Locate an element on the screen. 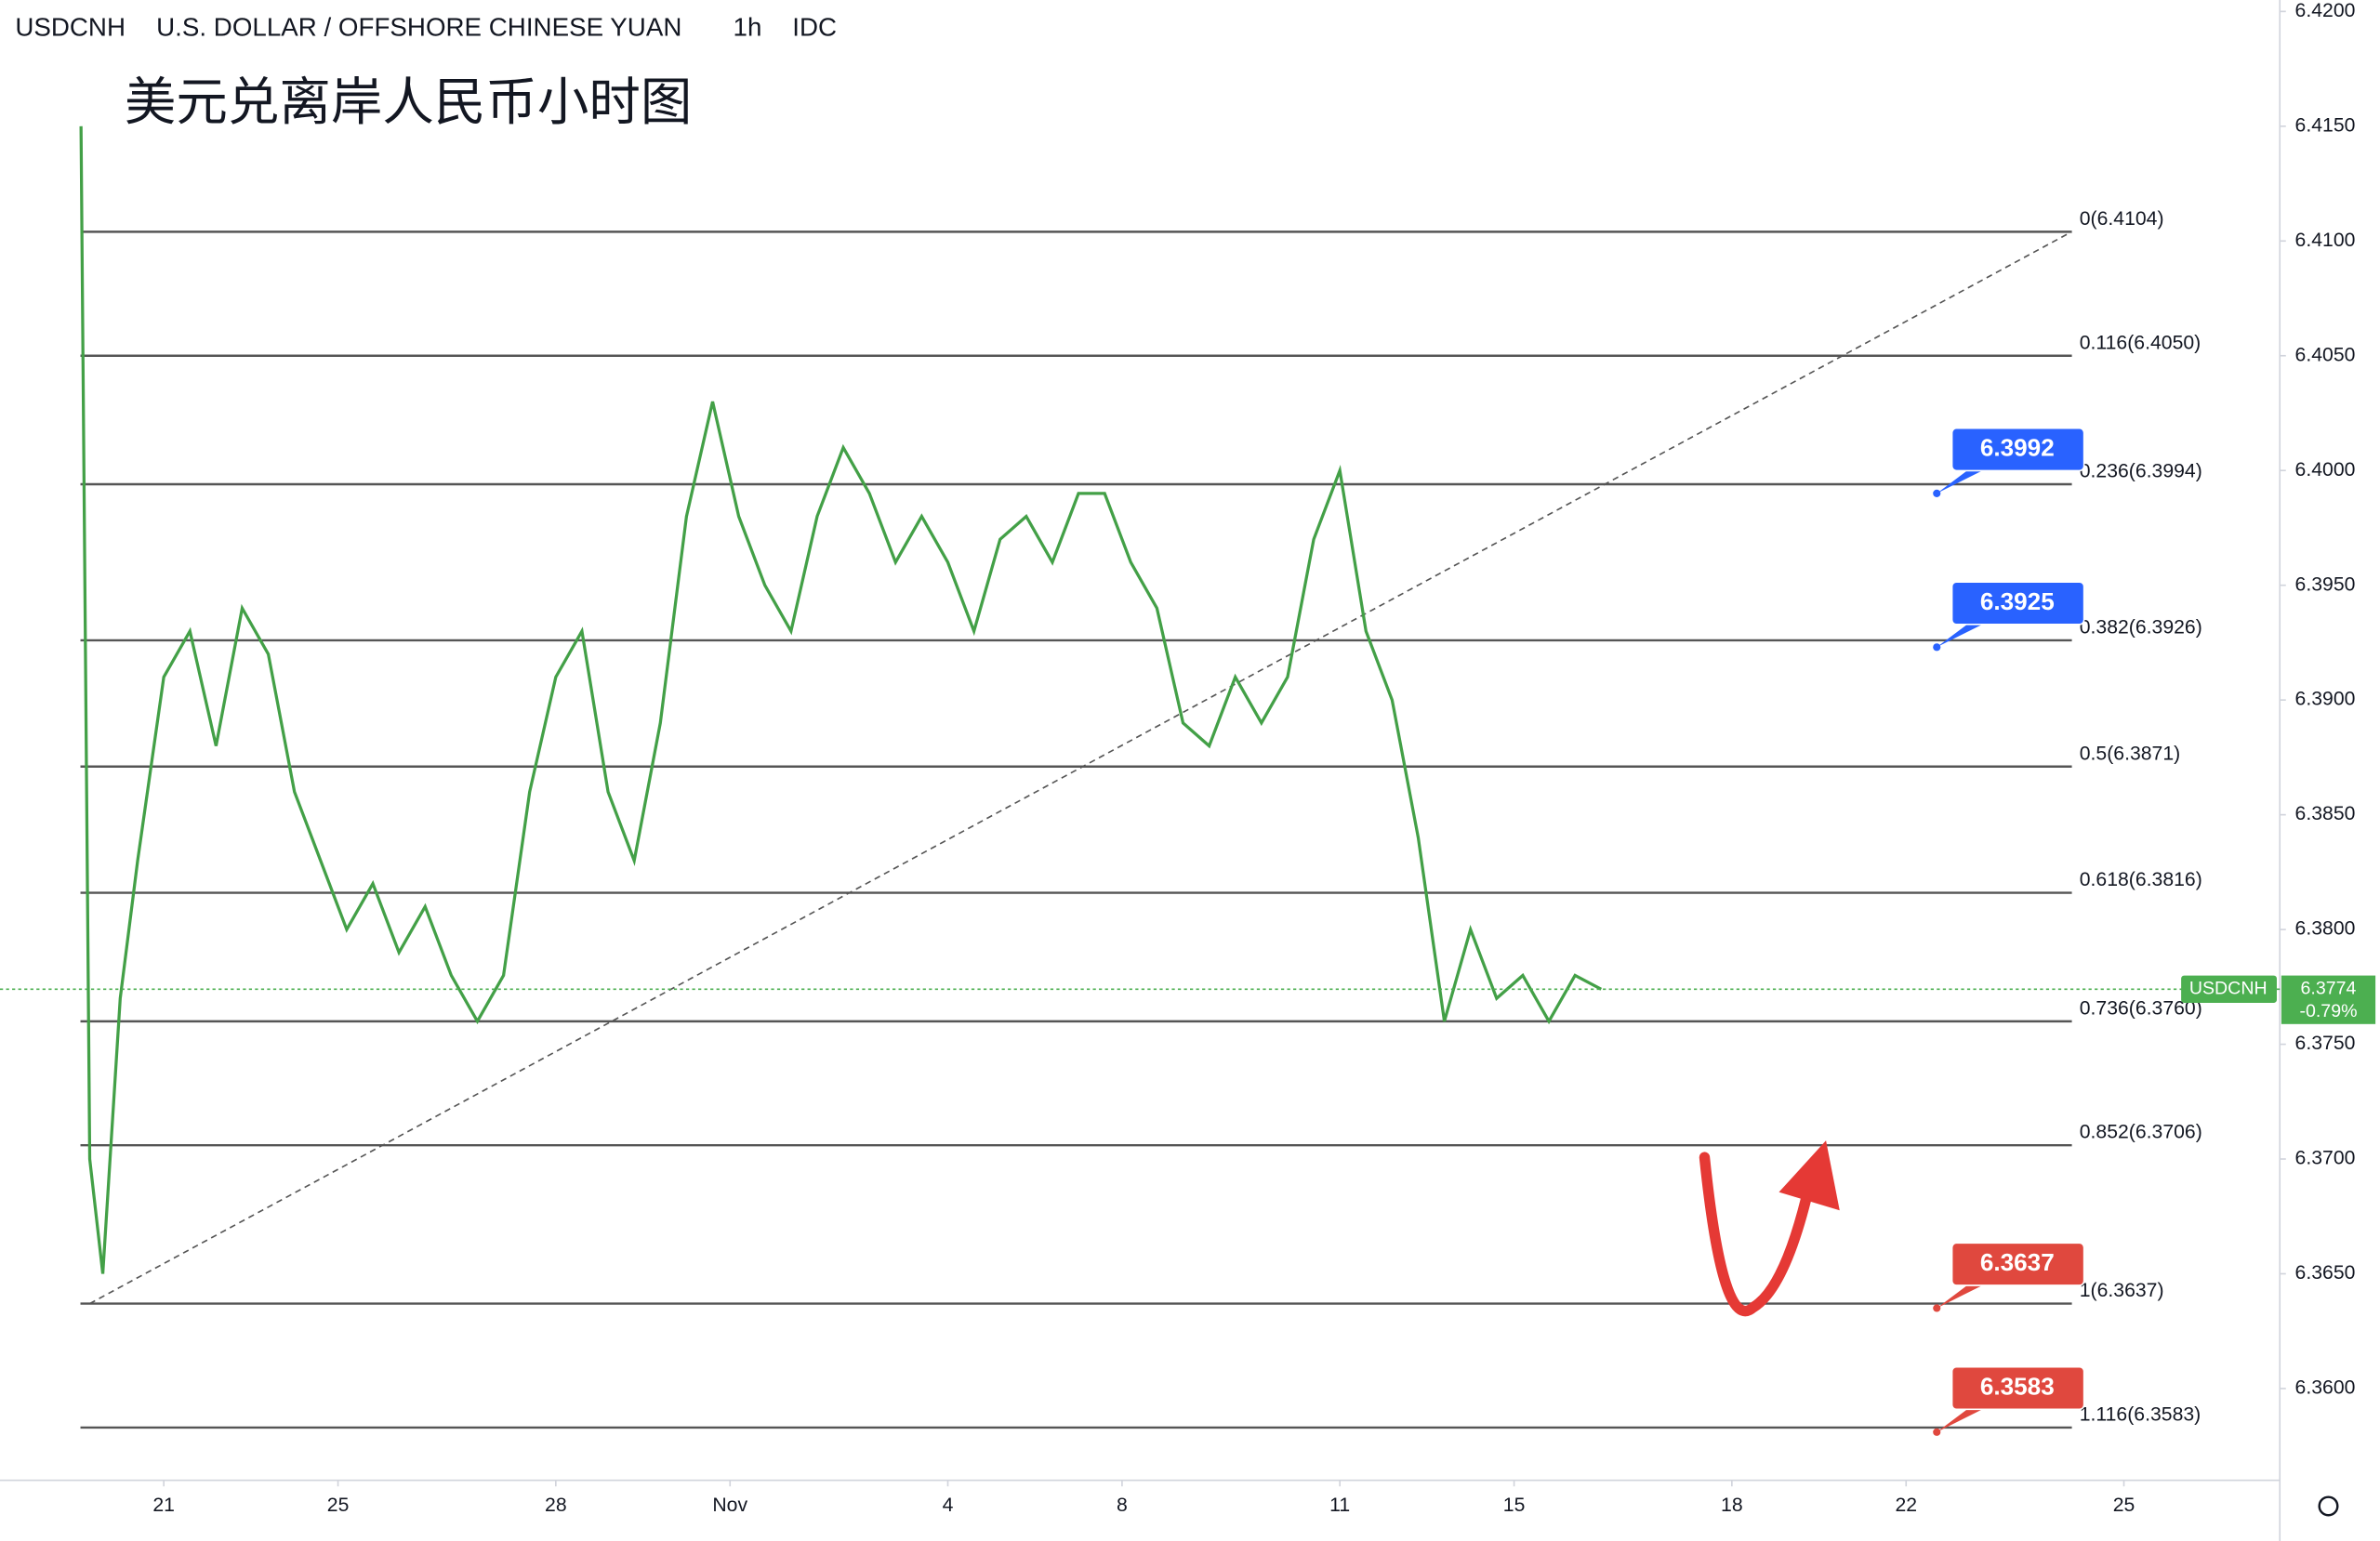 The image size is (2380, 1541). x-tick-label: 11 is located at coordinates (1339, 1505).